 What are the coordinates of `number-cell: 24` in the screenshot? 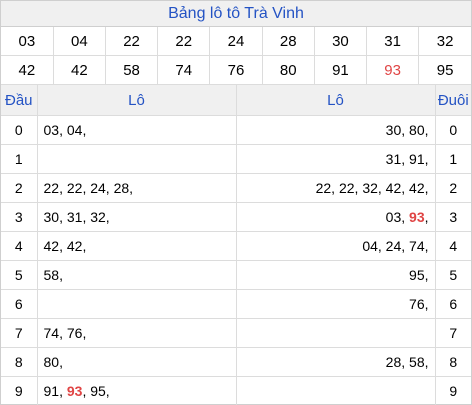 It's located at (236, 41).